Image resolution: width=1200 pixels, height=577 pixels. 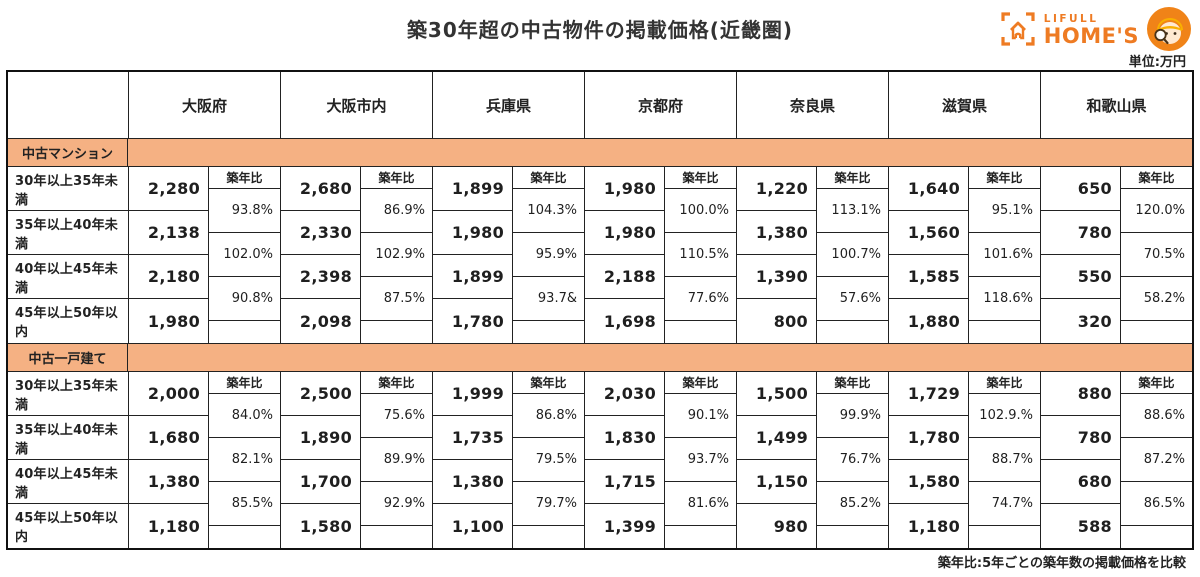 I want to click on ratio-value: 95.9%, so click(x=548, y=255).